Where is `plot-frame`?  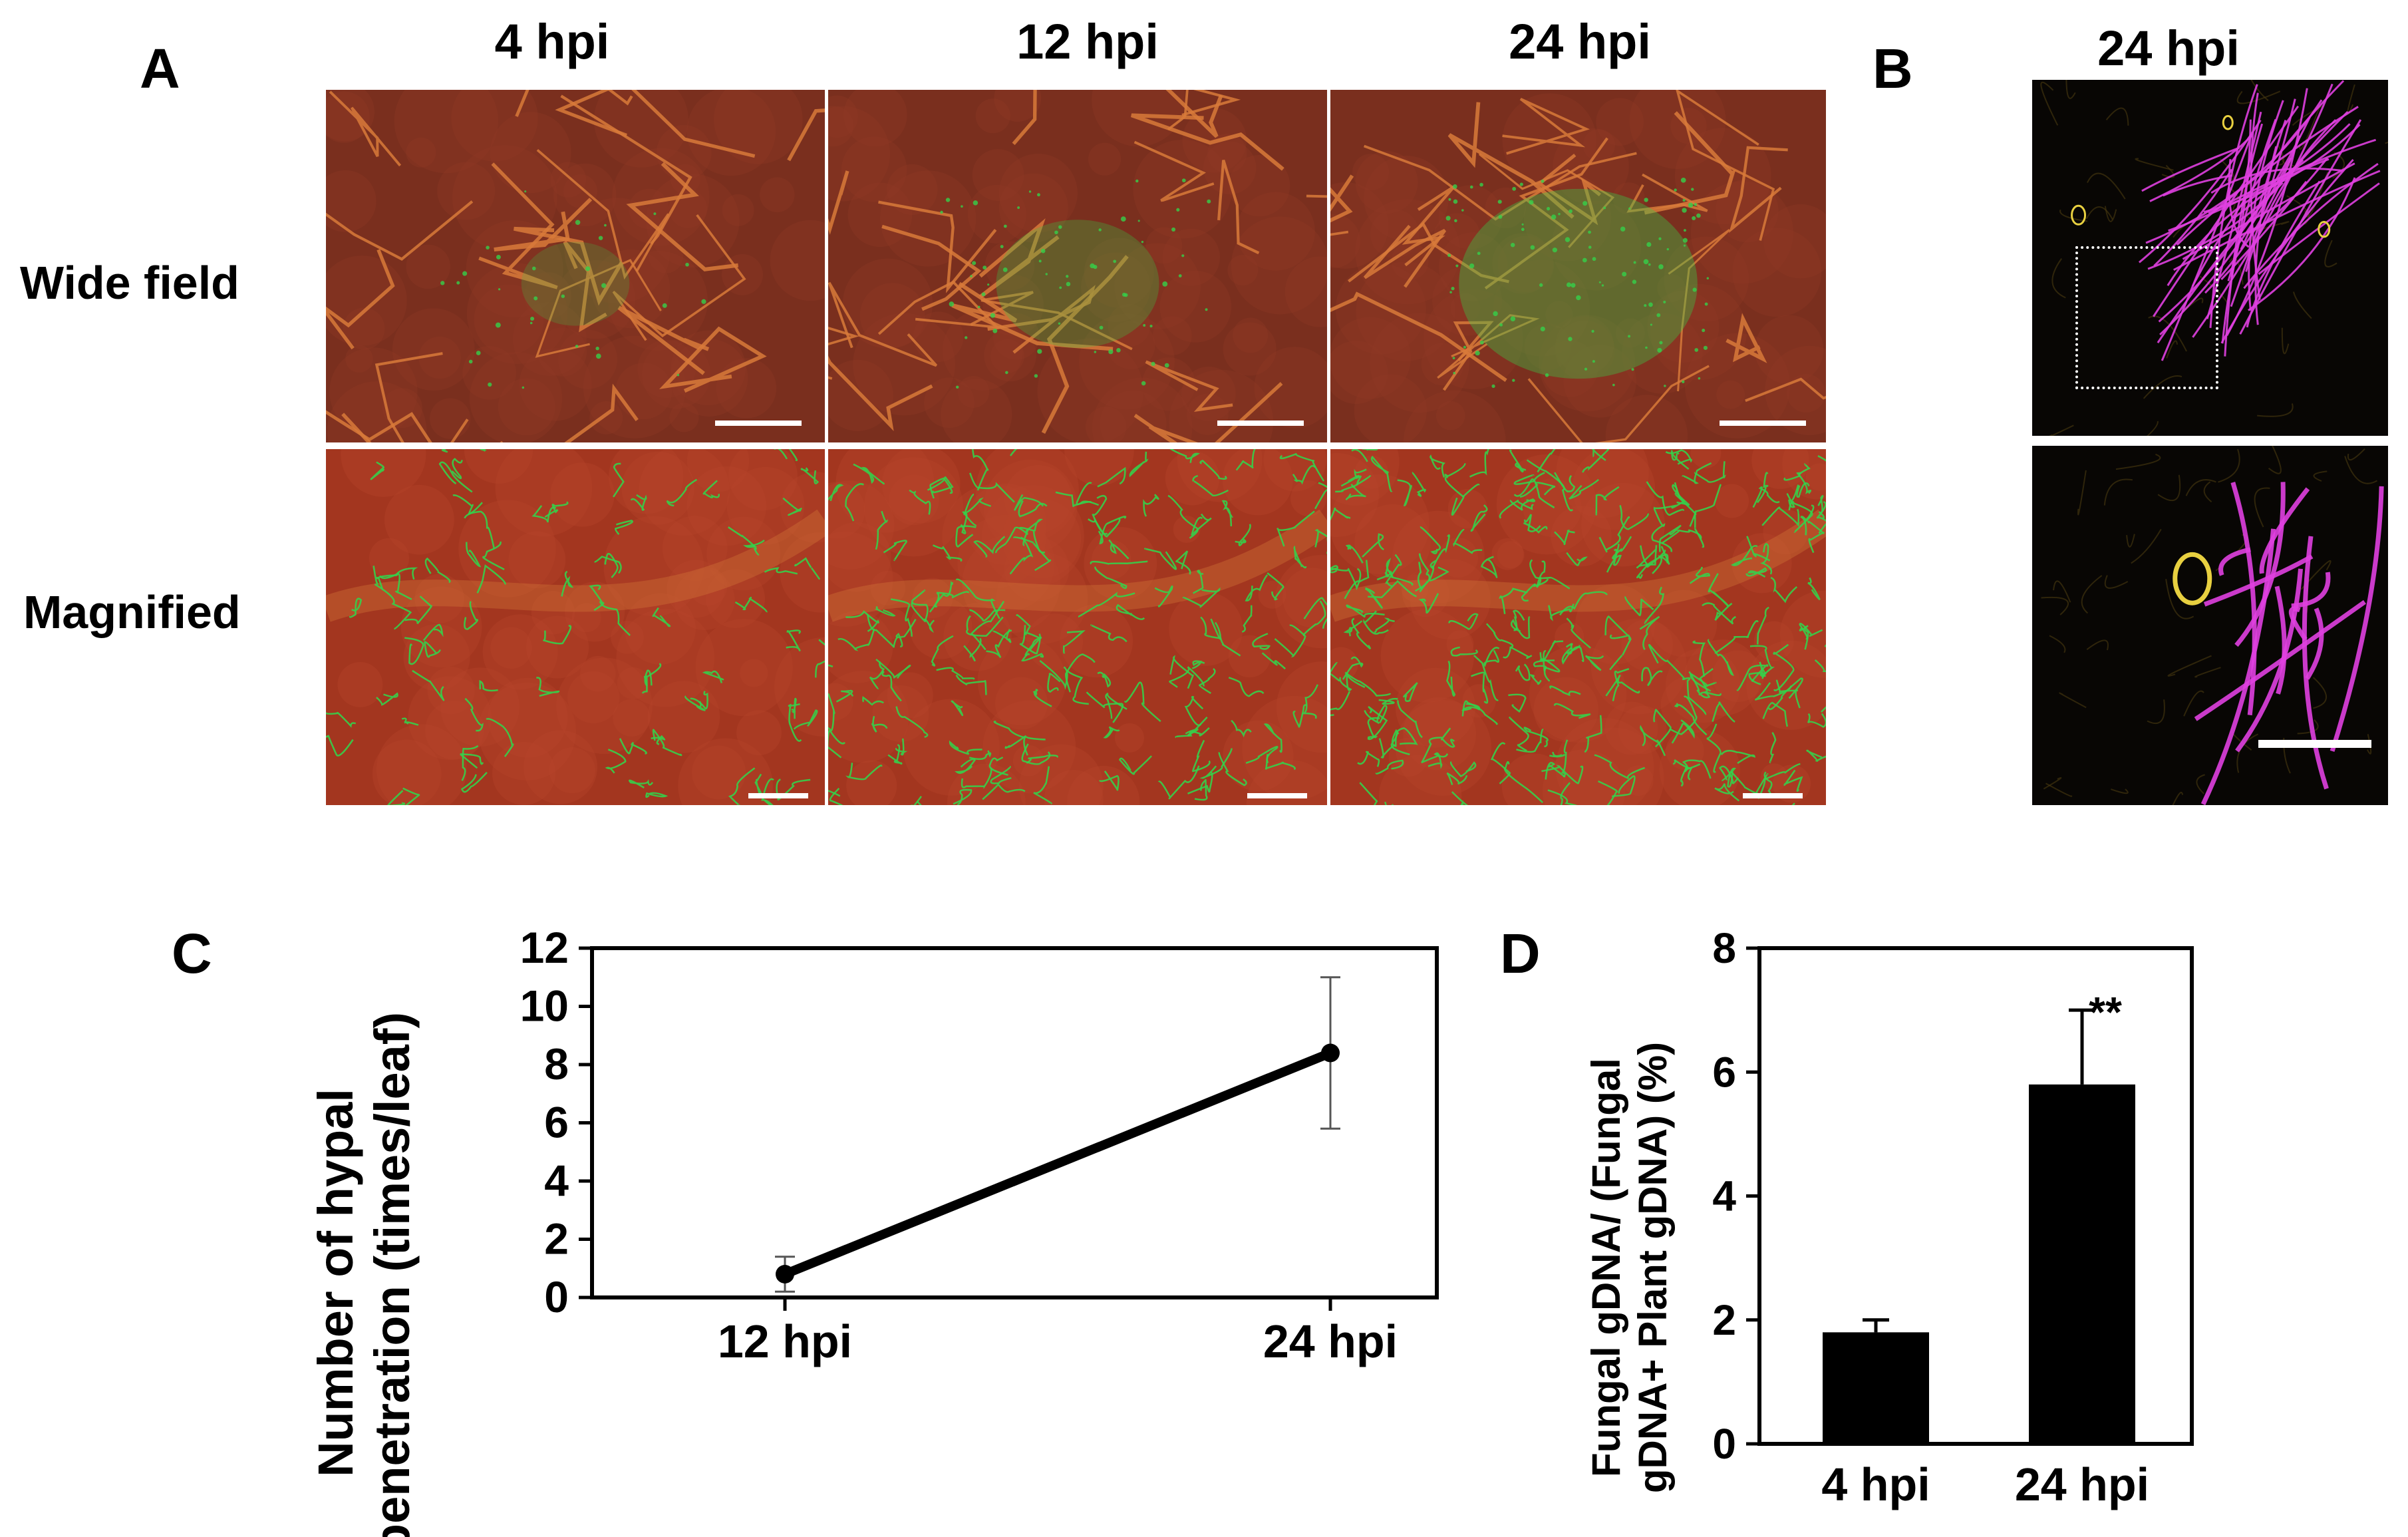 plot-frame is located at coordinates (1014, 1122).